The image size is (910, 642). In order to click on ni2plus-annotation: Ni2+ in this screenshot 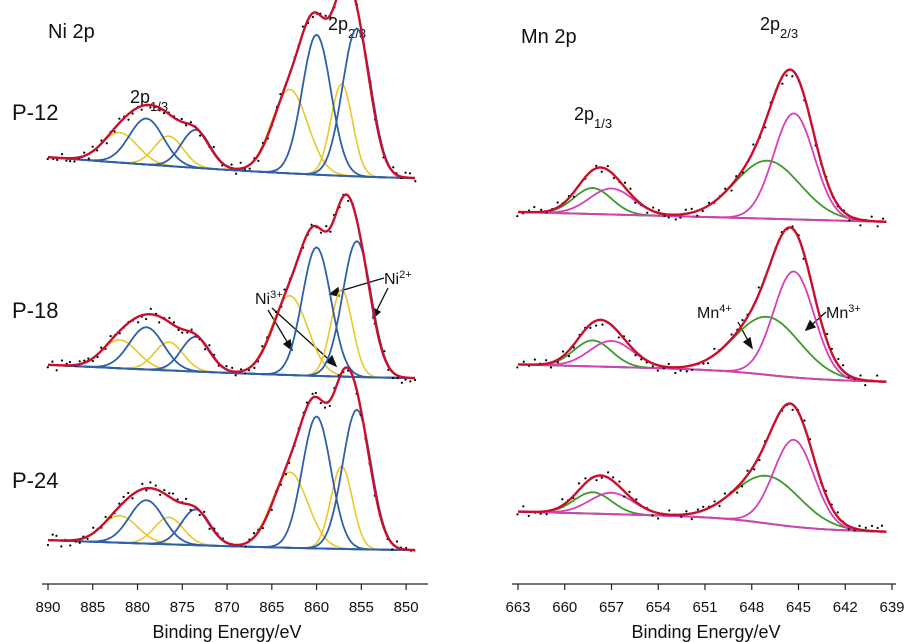, I will do `click(398, 278)`.